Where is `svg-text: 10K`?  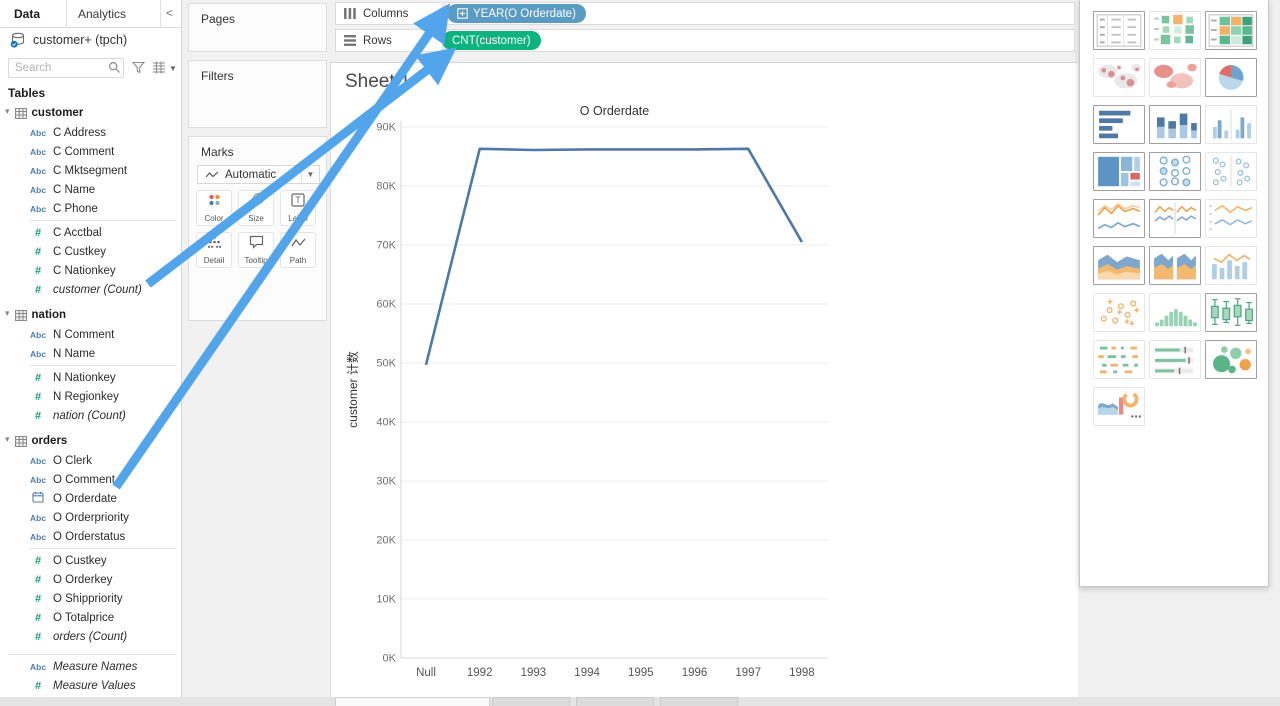
svg-text: 10K is located at coordinates (386, 600).